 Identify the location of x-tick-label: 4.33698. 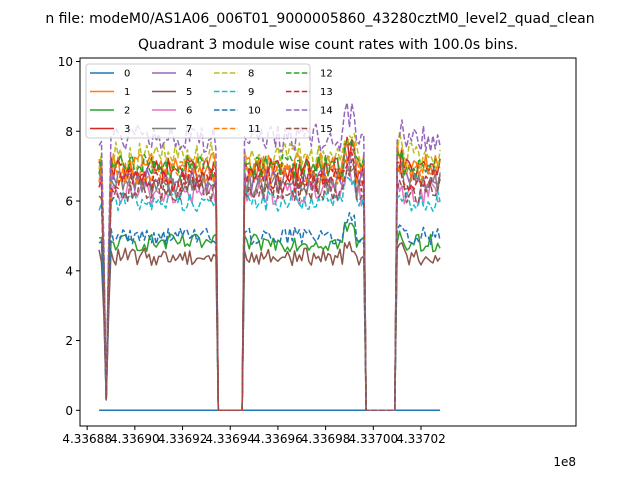
(326, 439).